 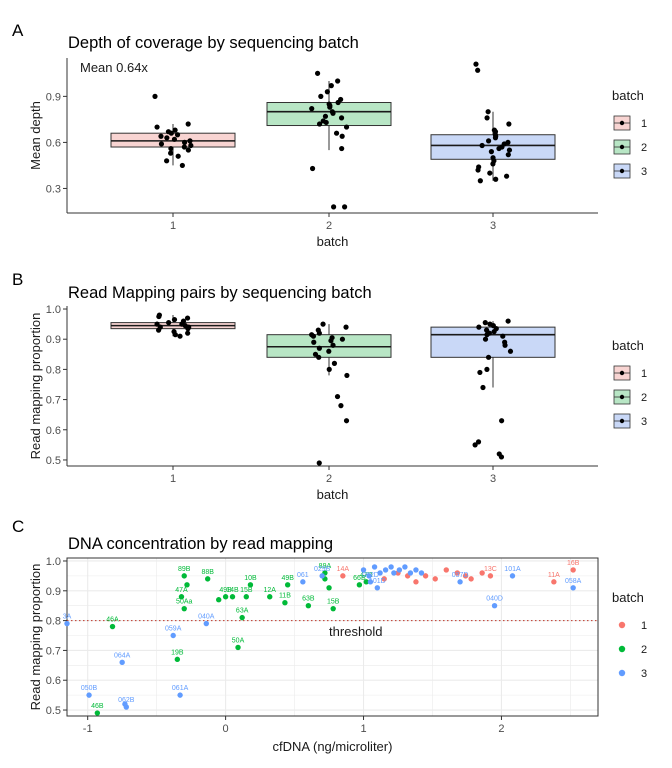 I want to click on point-label: 11B, so click(x=285, y=596).